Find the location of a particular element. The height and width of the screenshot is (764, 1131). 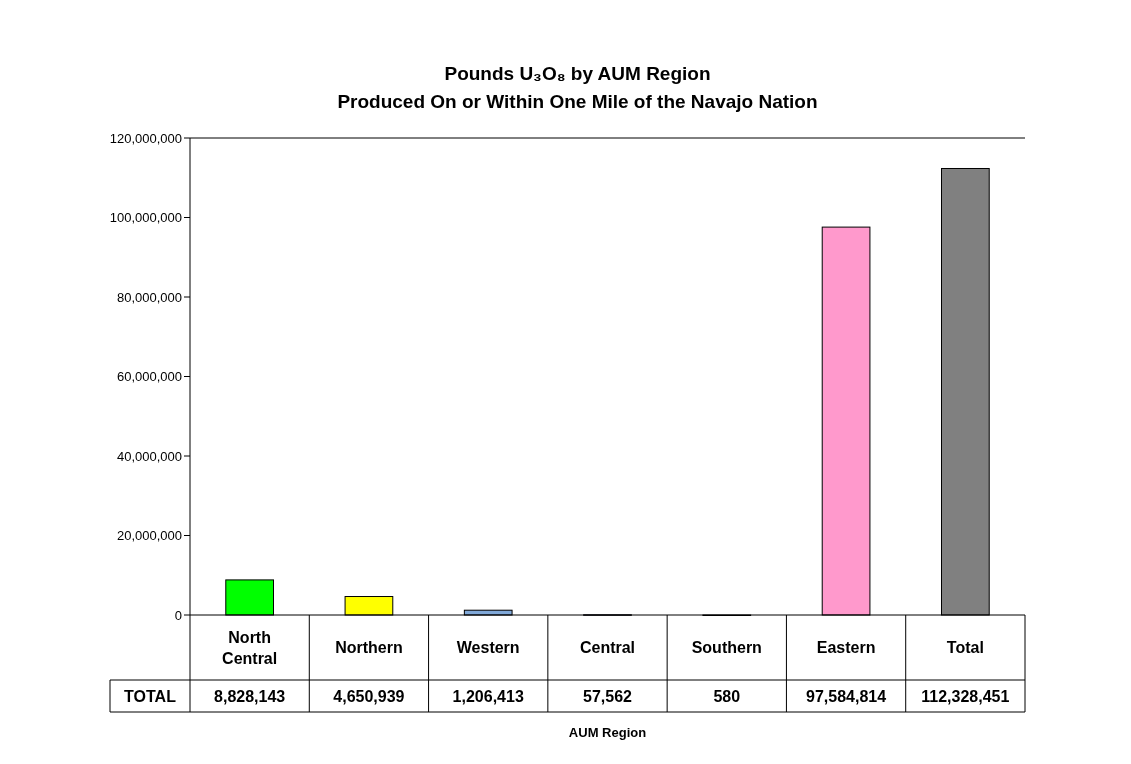

data-label: 4,650,939 is located at coordinates (369, 696).